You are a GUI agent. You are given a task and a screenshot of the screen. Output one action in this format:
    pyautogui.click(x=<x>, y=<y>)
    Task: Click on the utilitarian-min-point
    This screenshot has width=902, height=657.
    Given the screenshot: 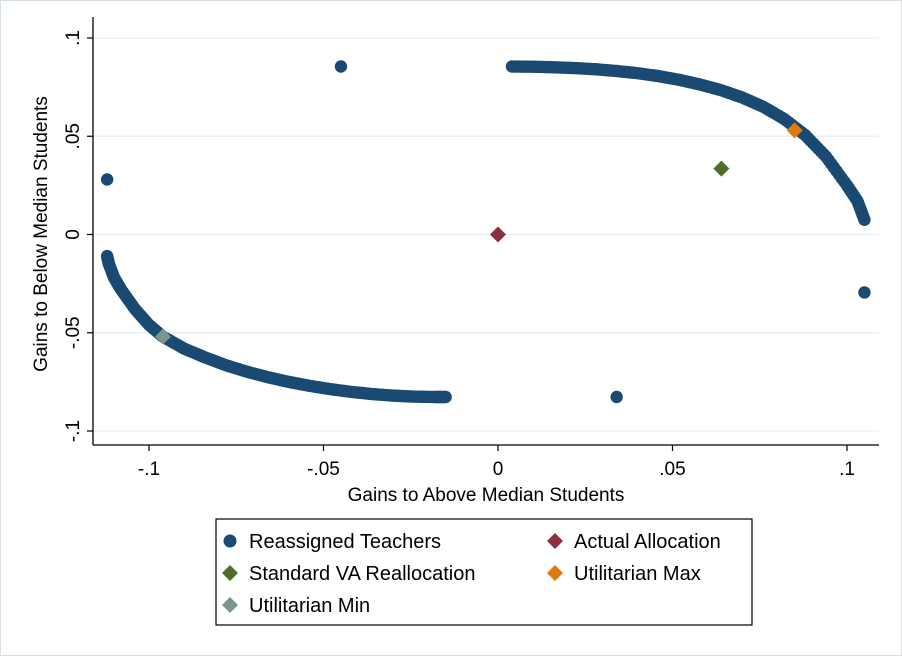 What is the action you would take?
    pyautogui.click(x=162, y=336)
    